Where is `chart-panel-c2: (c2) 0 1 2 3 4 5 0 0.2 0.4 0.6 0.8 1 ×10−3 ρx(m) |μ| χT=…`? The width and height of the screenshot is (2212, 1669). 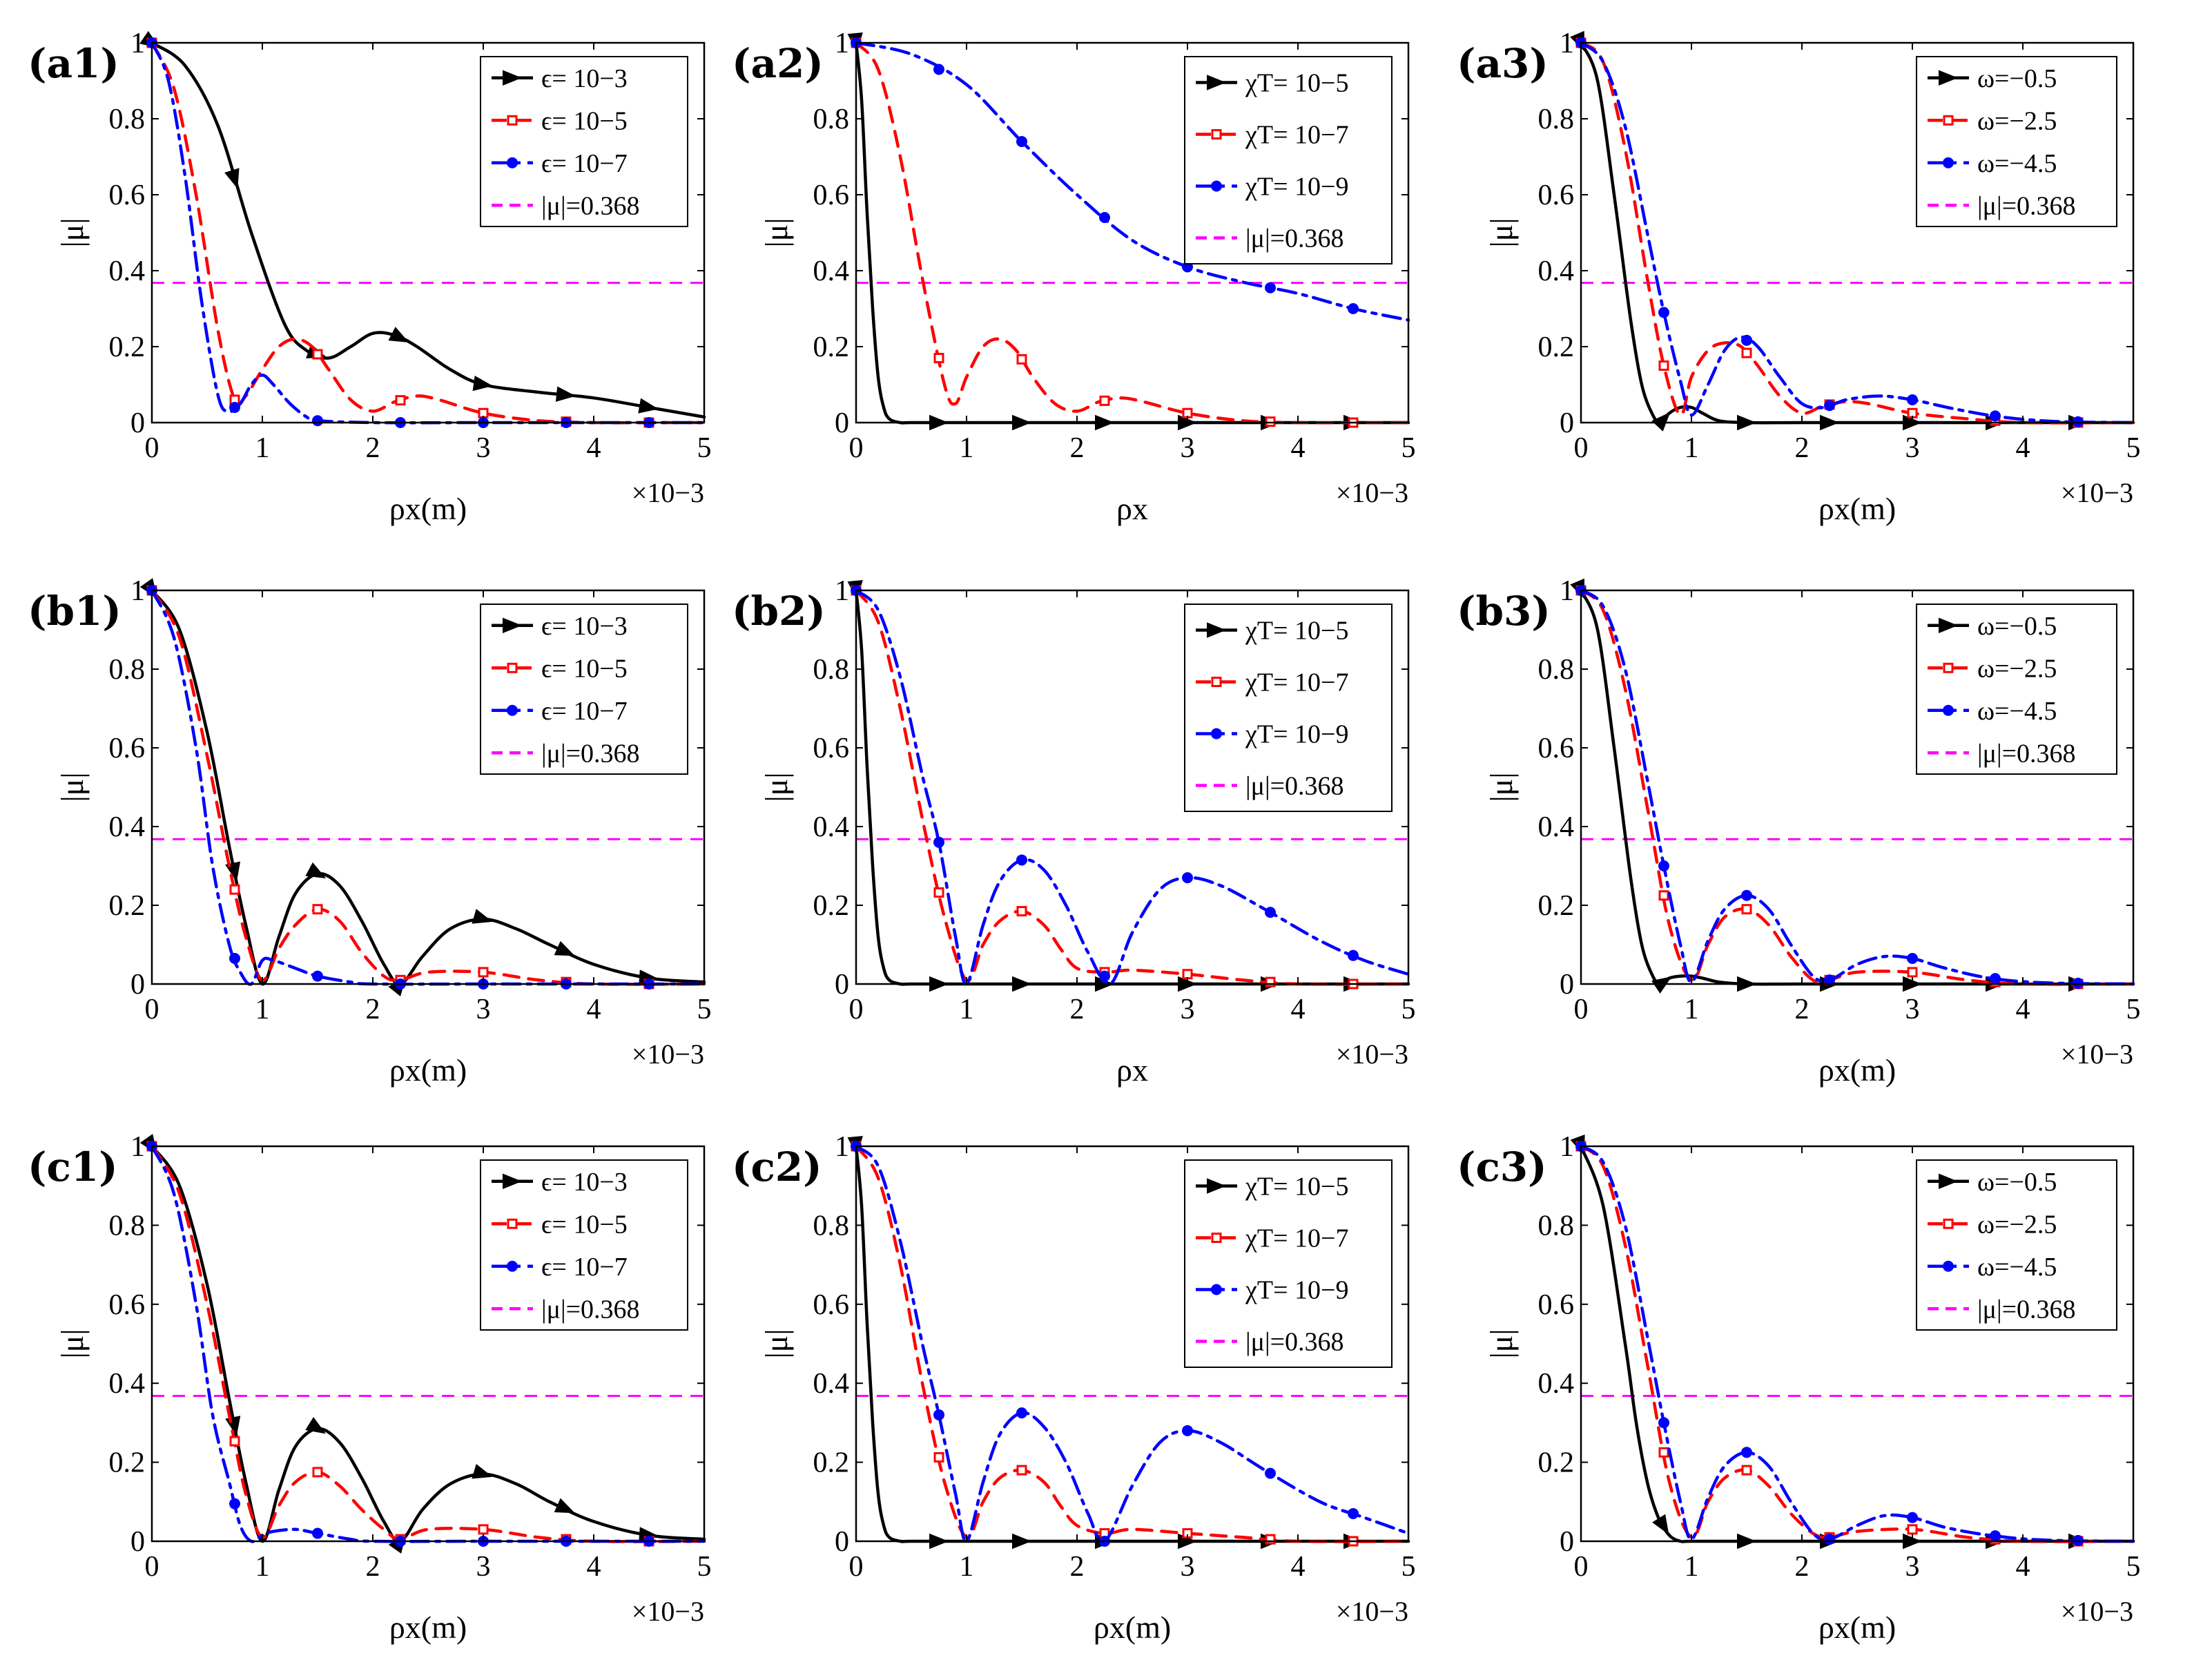
chart-panel-c2: (c2) 0 1 2 3 4 5 0 0.2 0.4 0.6 0.8 1 ×10−3 ρx(m) |μ| χT=… is located at coordinates (1074, 1388).